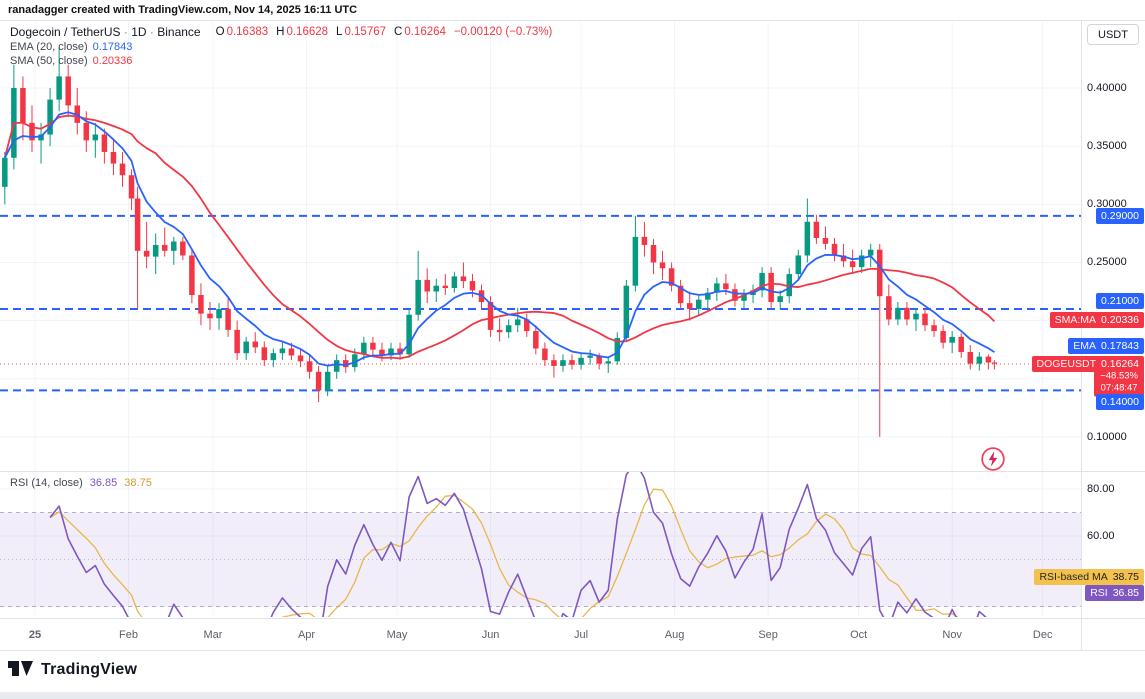 The width and height of the screenshot is (1145, 699). Describe the element at coordinates (1107, 204) in the screenshot. I see `price-axis-label: 0.30000` at that location.